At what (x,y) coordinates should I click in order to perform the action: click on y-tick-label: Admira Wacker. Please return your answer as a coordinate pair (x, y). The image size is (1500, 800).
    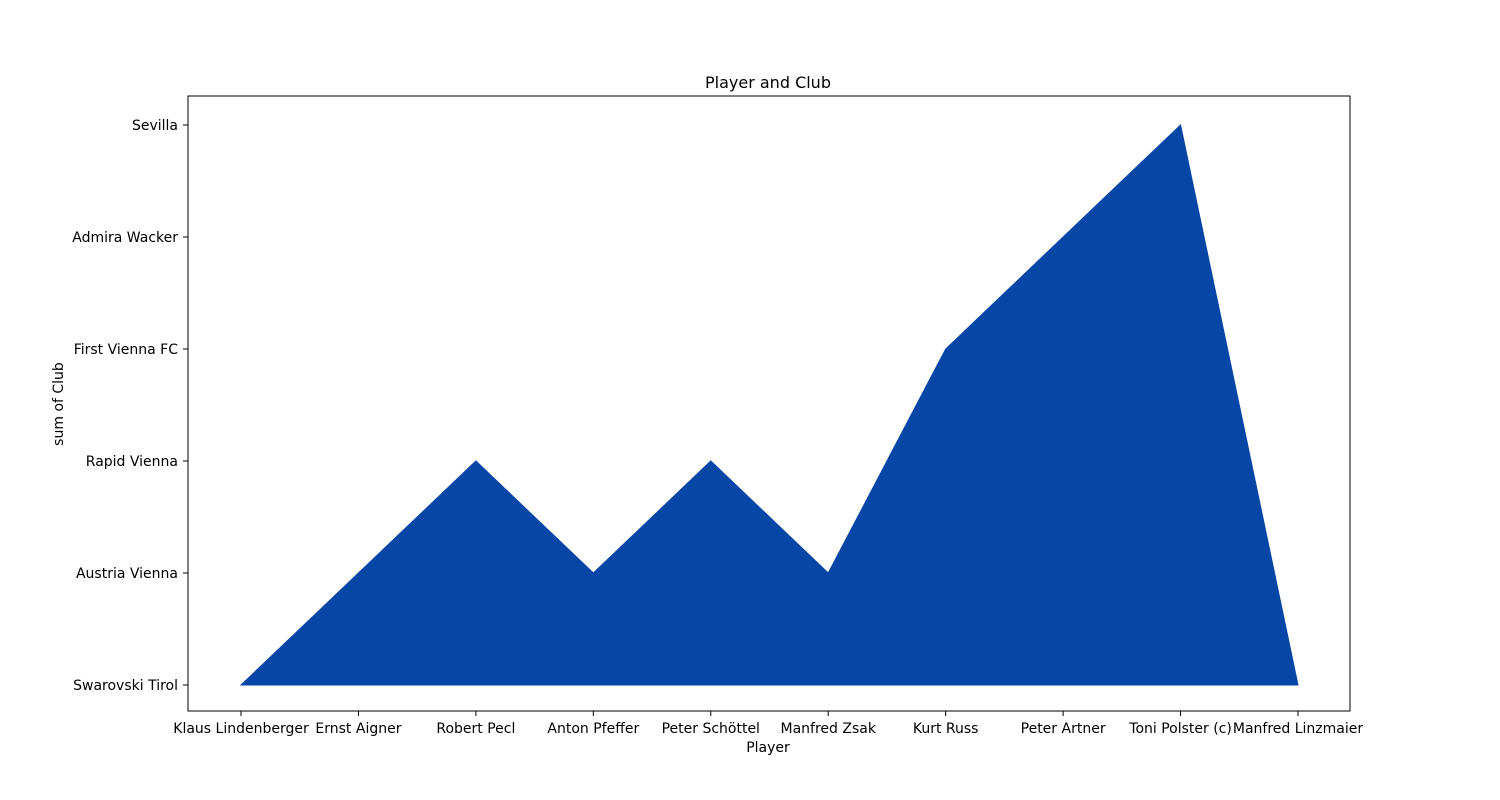
    Looking at the image, I should click on (125, 238).